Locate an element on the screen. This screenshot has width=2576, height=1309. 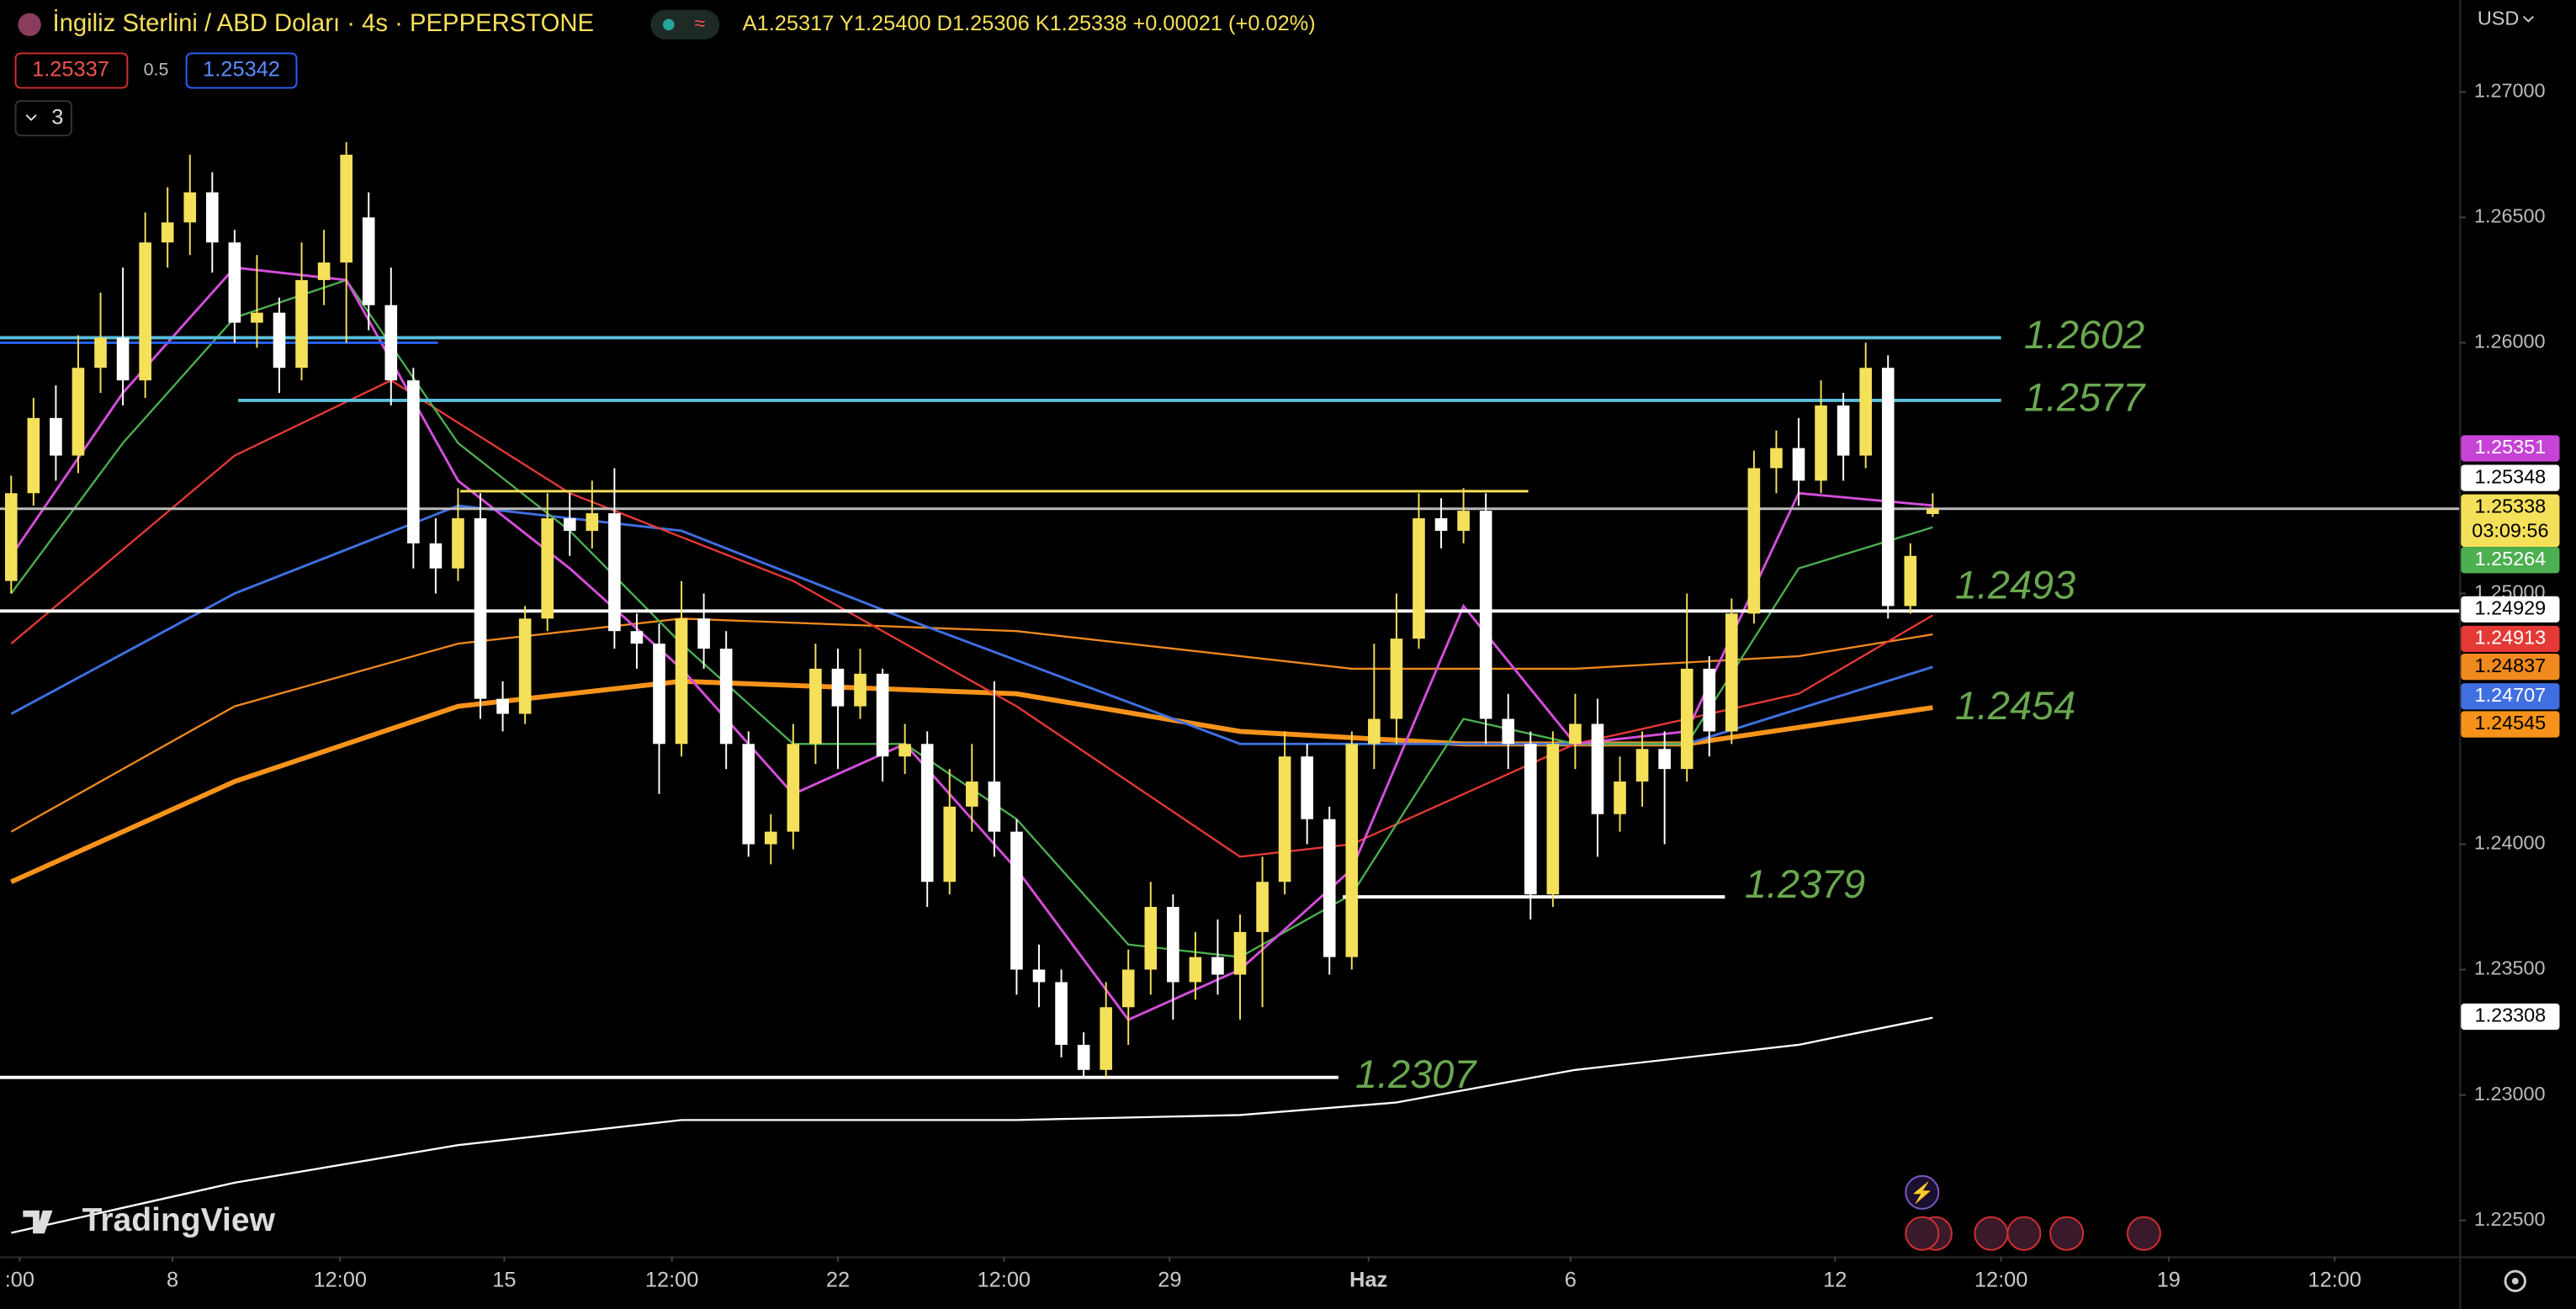
level-label: 1.2493 is located at coordinates (2015, 585).